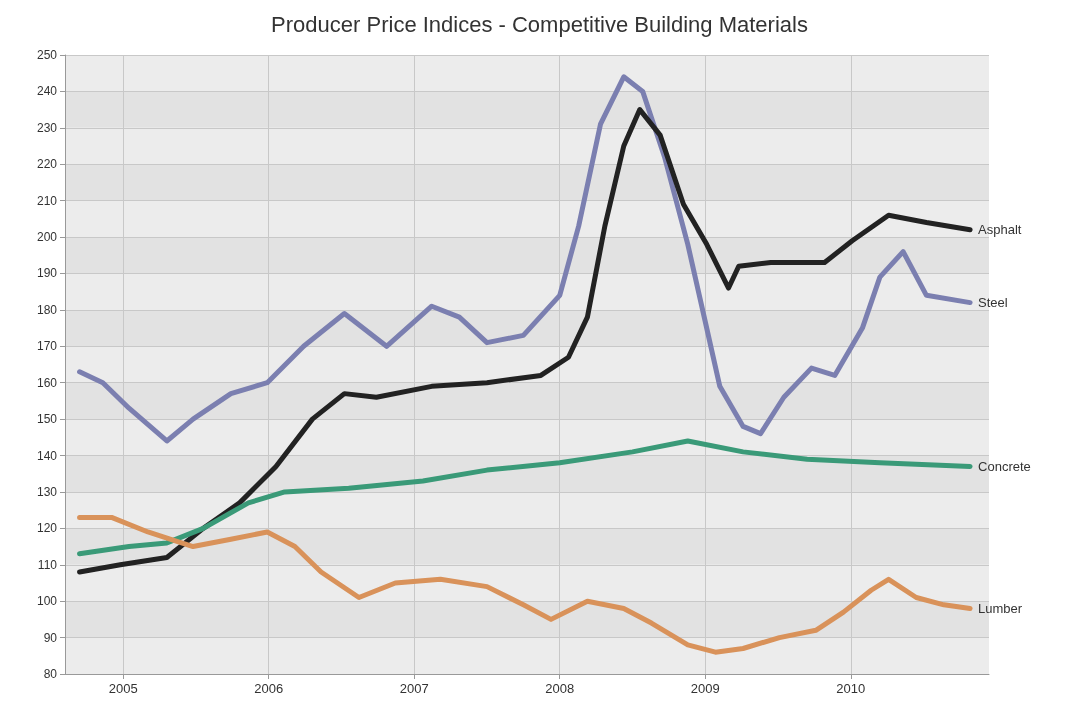 This screenshot has height=719, width=1079. What do you see at coordinates (993, 303) in the screenshot?
I see `series-label: Steel` at bounding box center [993, 303].